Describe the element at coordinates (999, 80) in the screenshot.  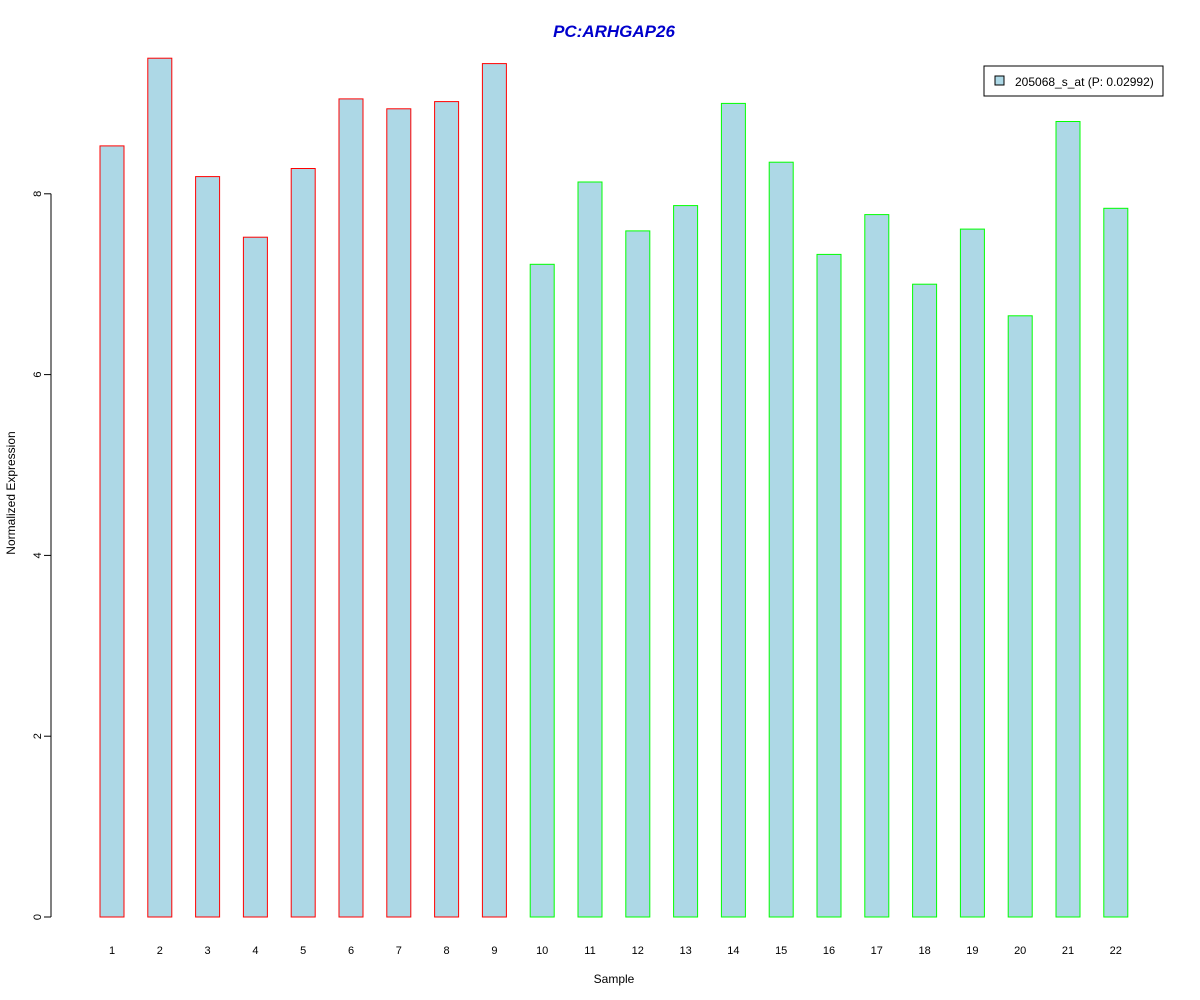
I see `legend-swatch` at that location.